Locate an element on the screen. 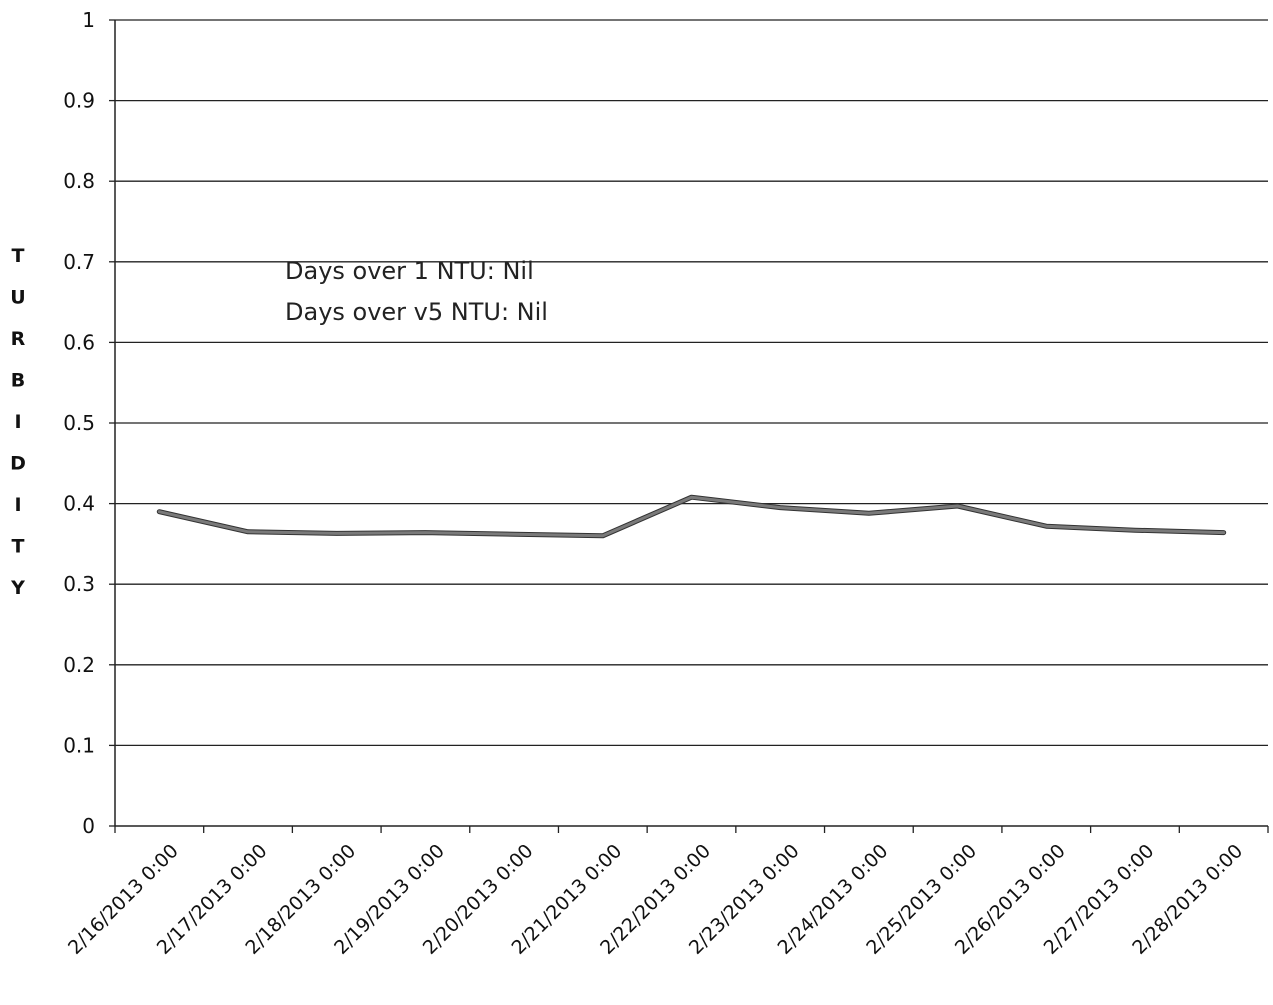  y-tick-label: 0.5 is located at coordinates (79, 423).